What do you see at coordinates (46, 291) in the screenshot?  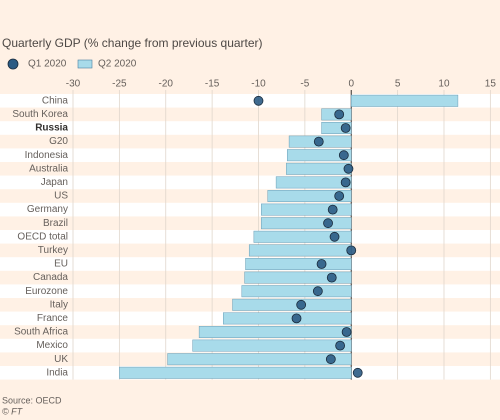 I see `category-label: Eurozone` at bounding box center [46, 291].